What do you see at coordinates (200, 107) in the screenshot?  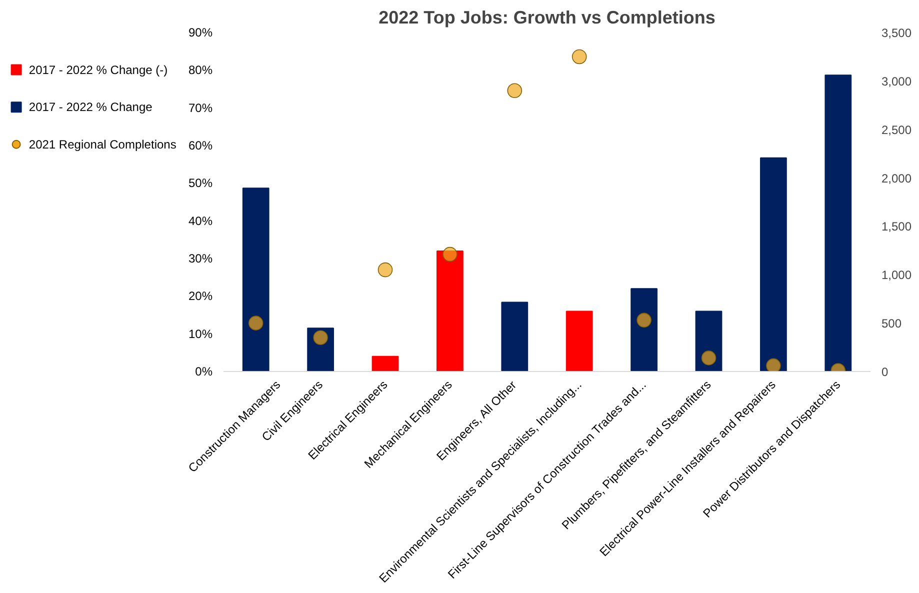 I see `y-tick-label: 70%` at bounding box center [200, 107].